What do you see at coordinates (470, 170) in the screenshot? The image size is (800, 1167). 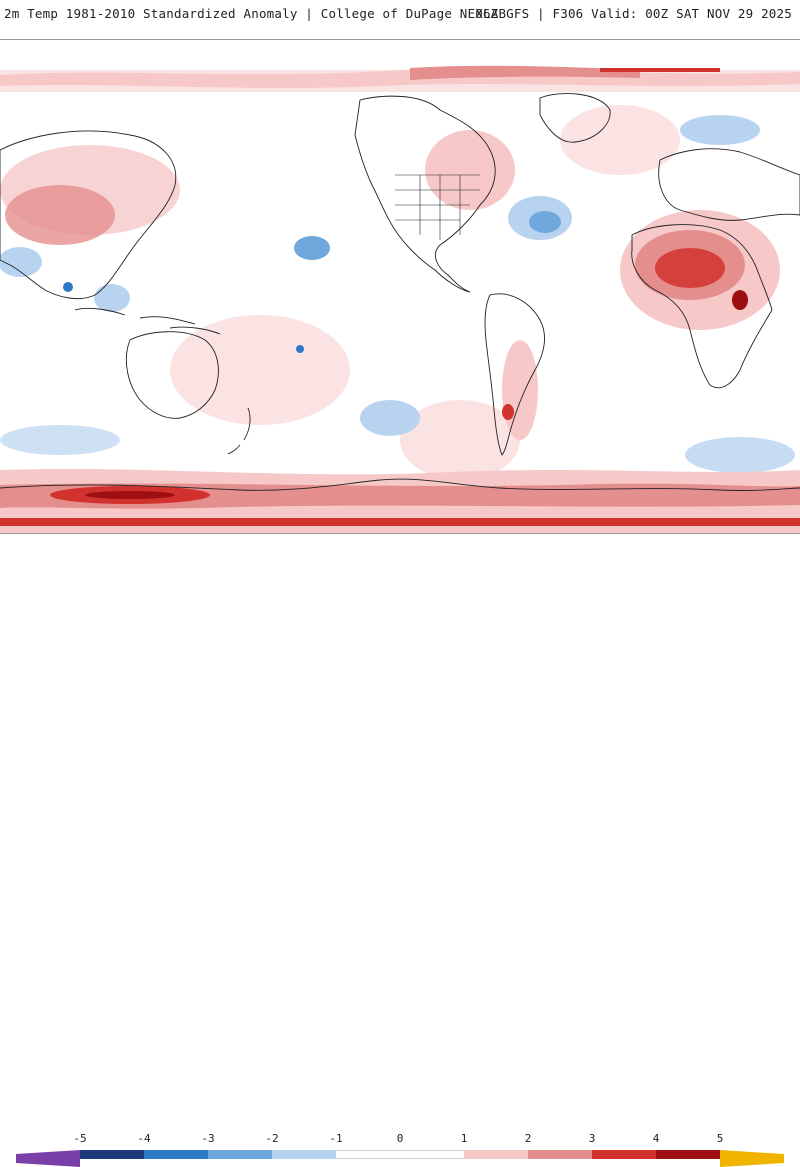 I see `canada-warm-region` at bounding box center [470, 170].